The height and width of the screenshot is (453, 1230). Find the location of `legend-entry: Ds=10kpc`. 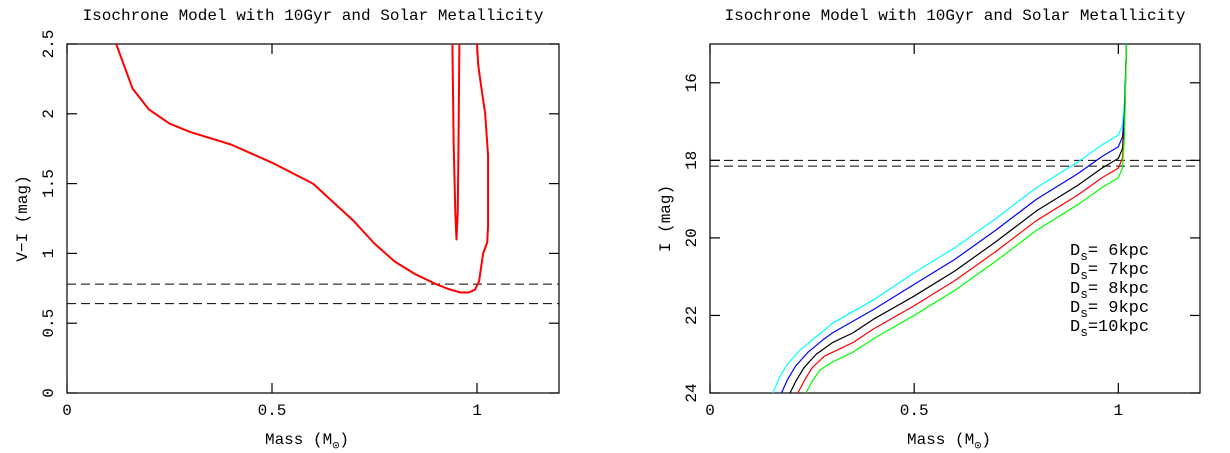

legend-entry: Ds=10kpc is located at coordinates (1109, 329).